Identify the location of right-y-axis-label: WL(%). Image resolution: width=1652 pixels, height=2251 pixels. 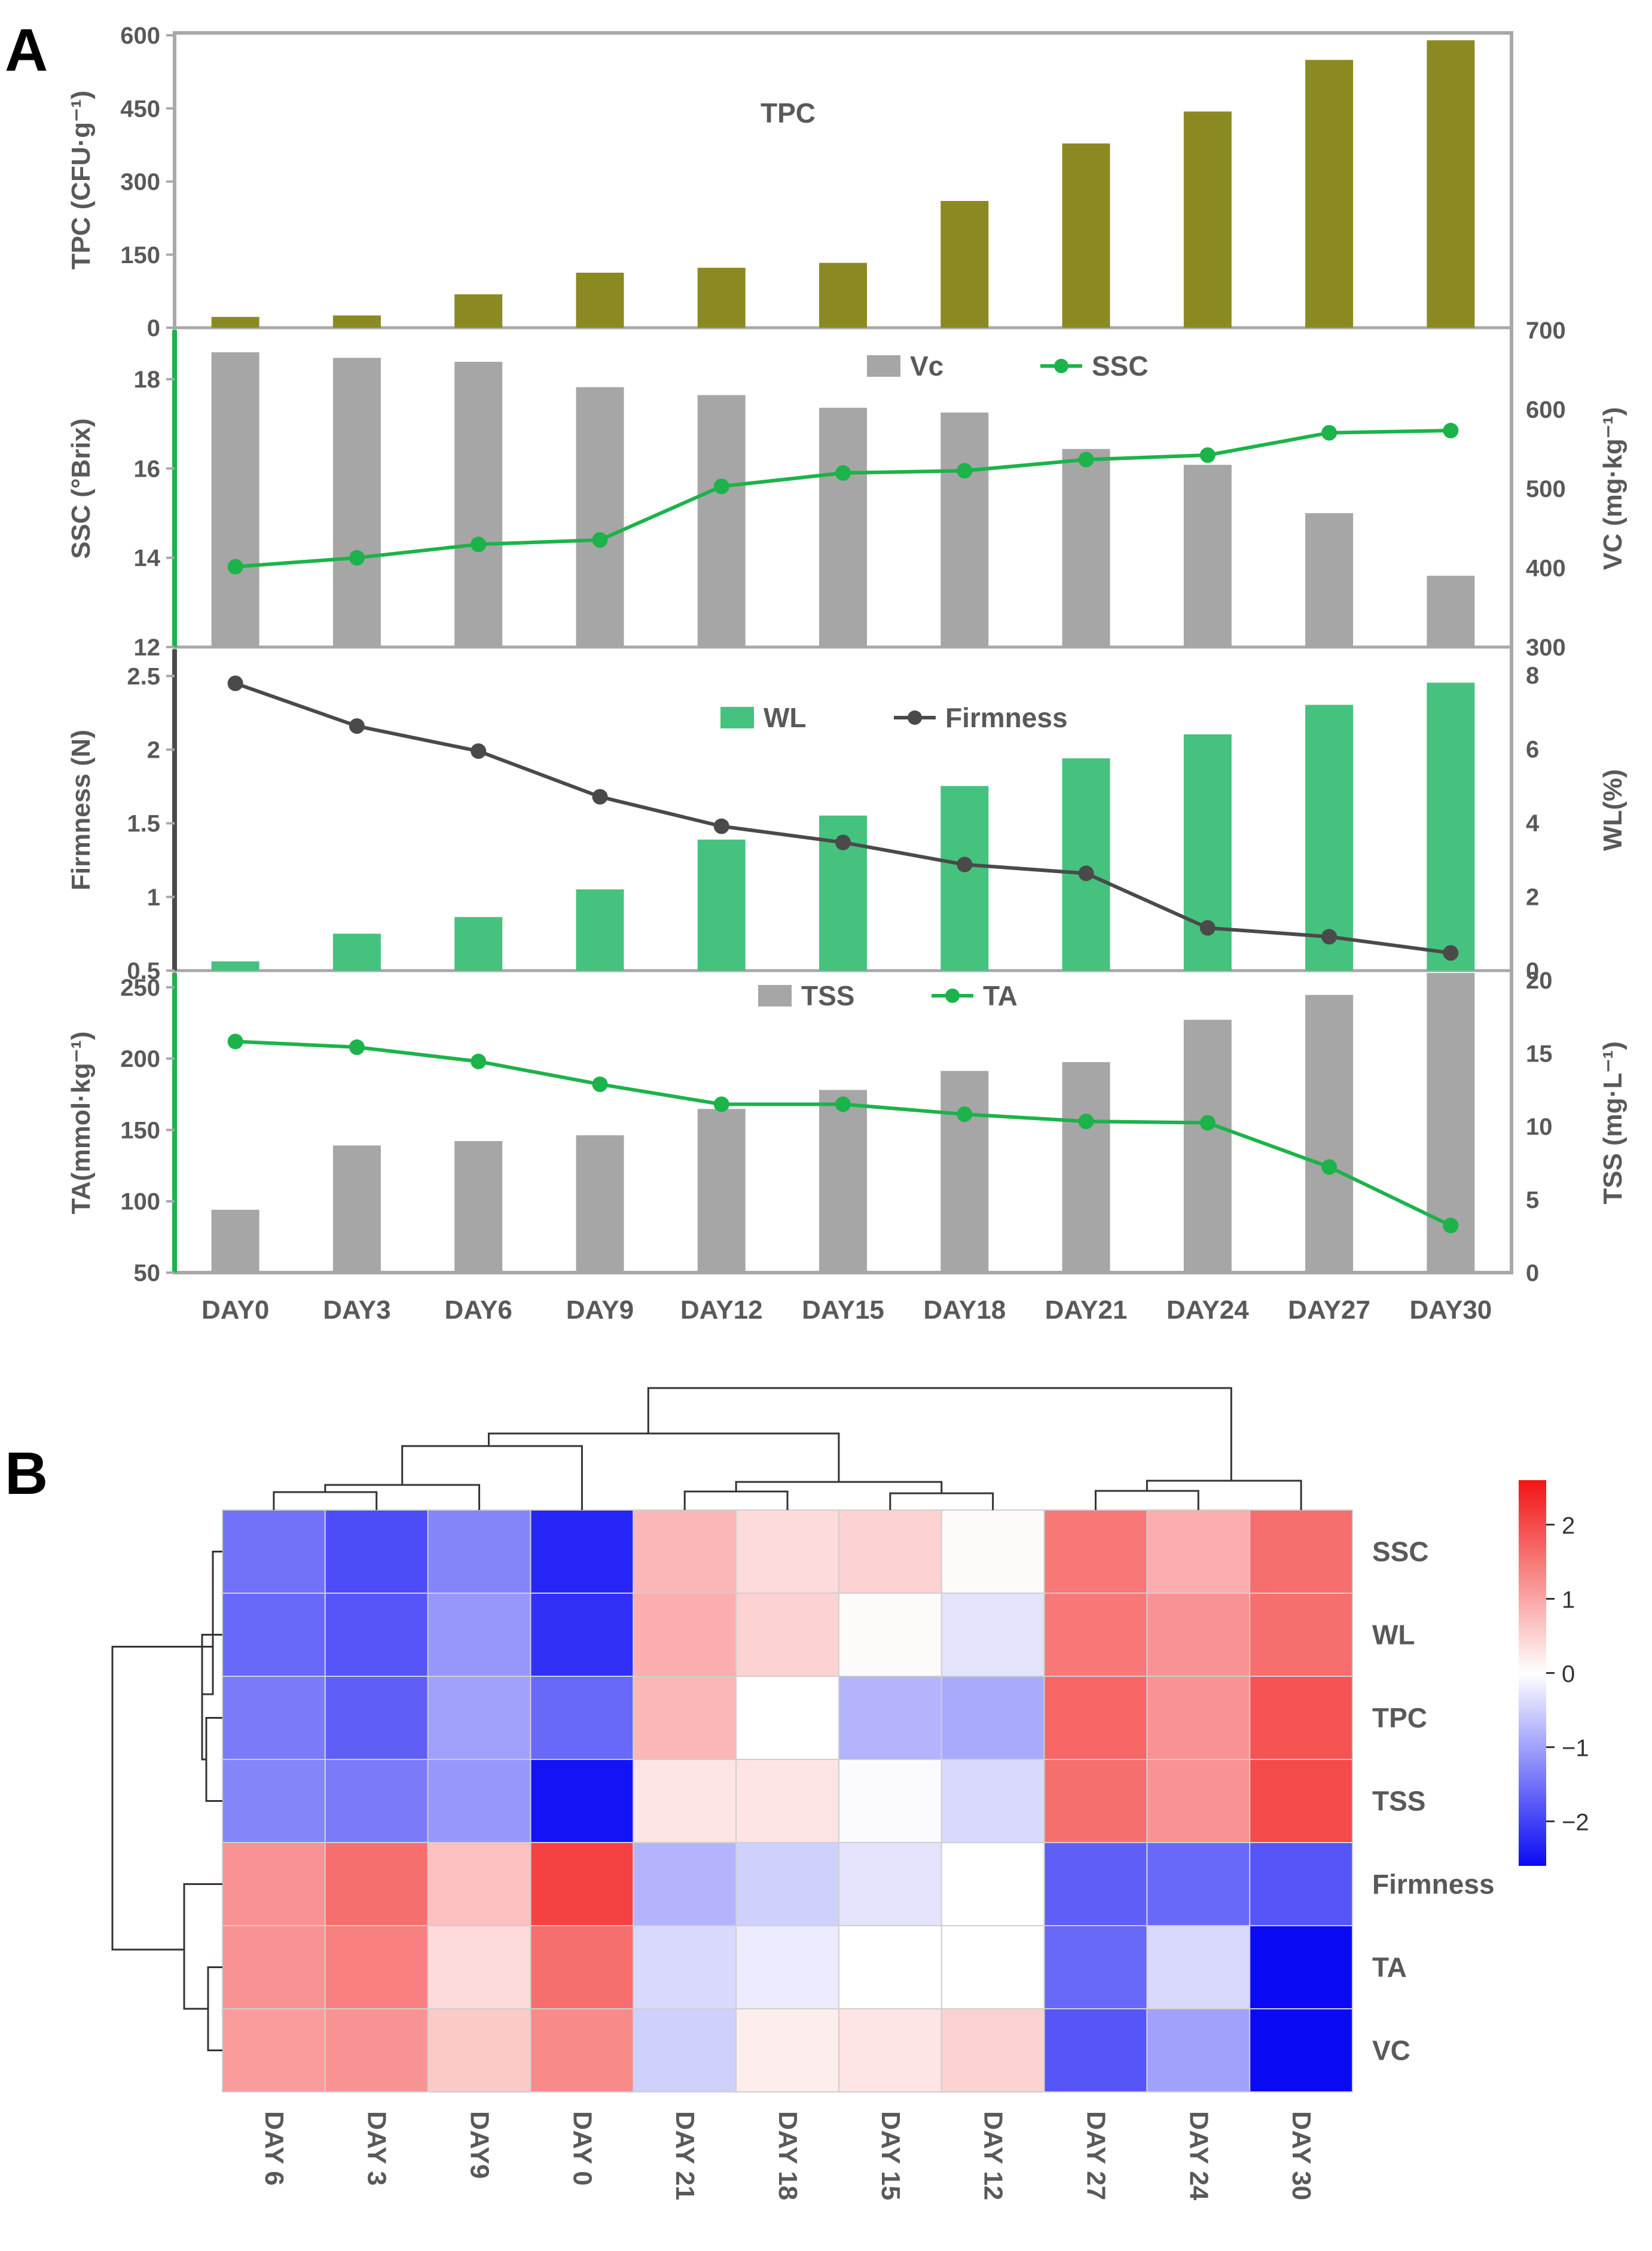
(1613, 810).